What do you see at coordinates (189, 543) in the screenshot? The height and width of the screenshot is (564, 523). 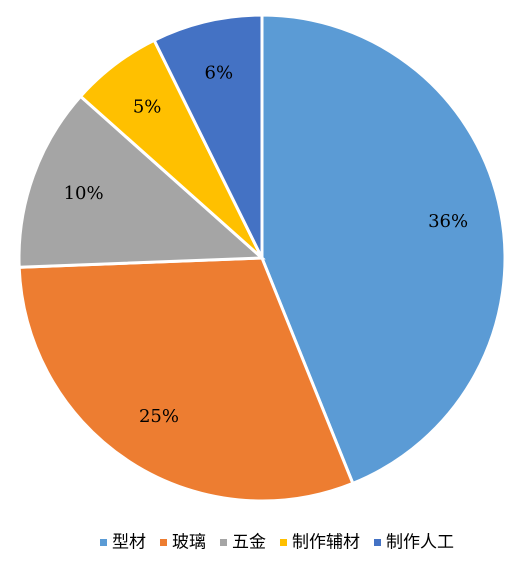 I see `legend-label: 玻璃` at bounding box center [189, 543].